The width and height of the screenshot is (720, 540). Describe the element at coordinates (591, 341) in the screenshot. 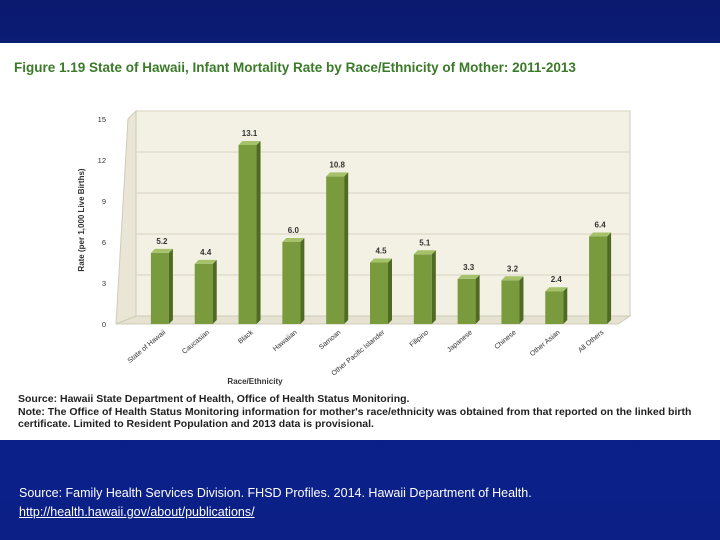

I see `x-tick-label: All Others` at that location.